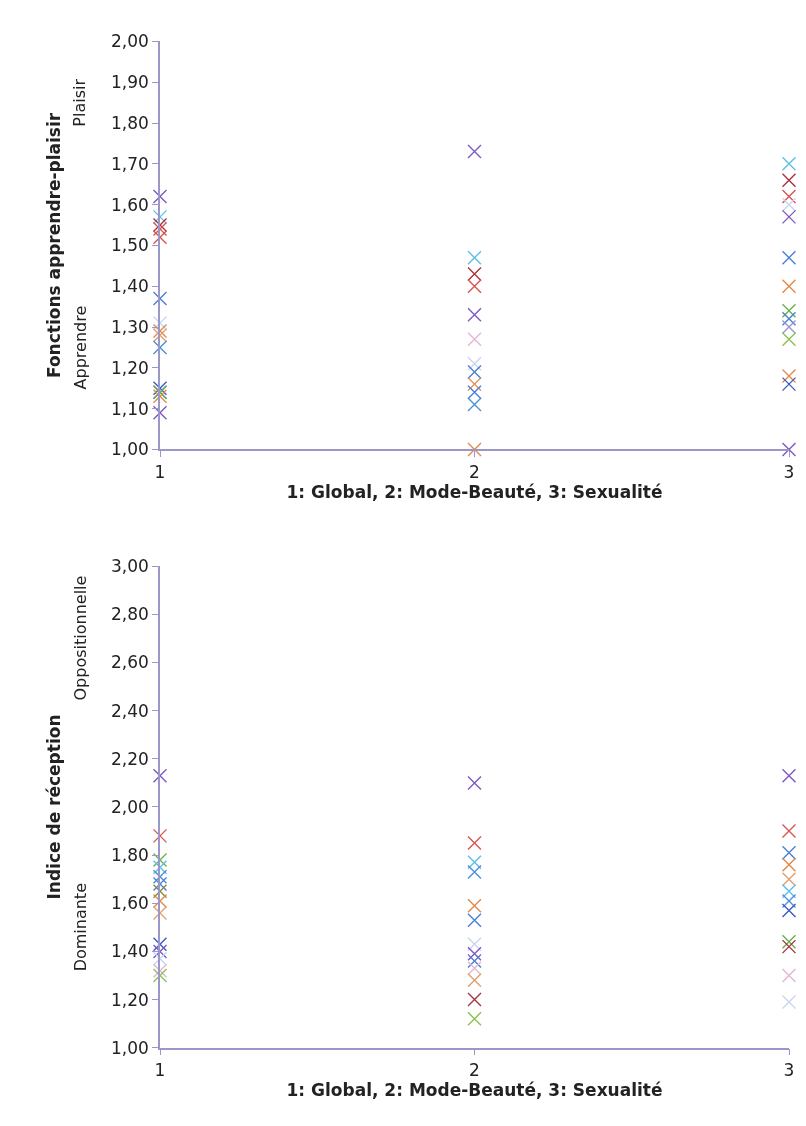  What do you see at coordinates (80, 927) in the screenshot?
I see `text: Dominante` at bounding box center [80, 927].